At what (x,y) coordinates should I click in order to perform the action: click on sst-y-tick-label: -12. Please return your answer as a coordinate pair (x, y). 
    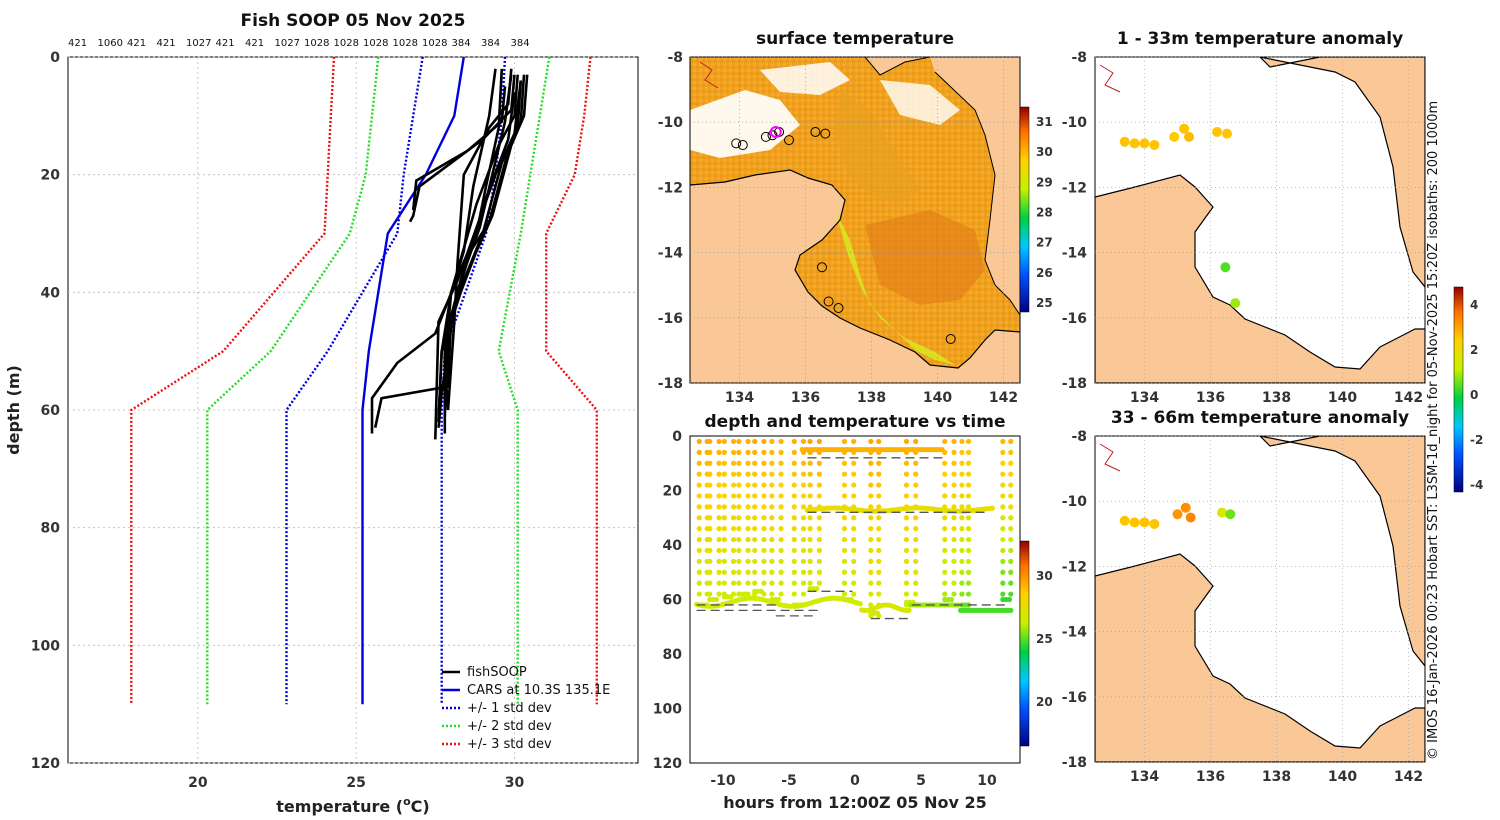
    Looking at the image, I should click on (670, 188).